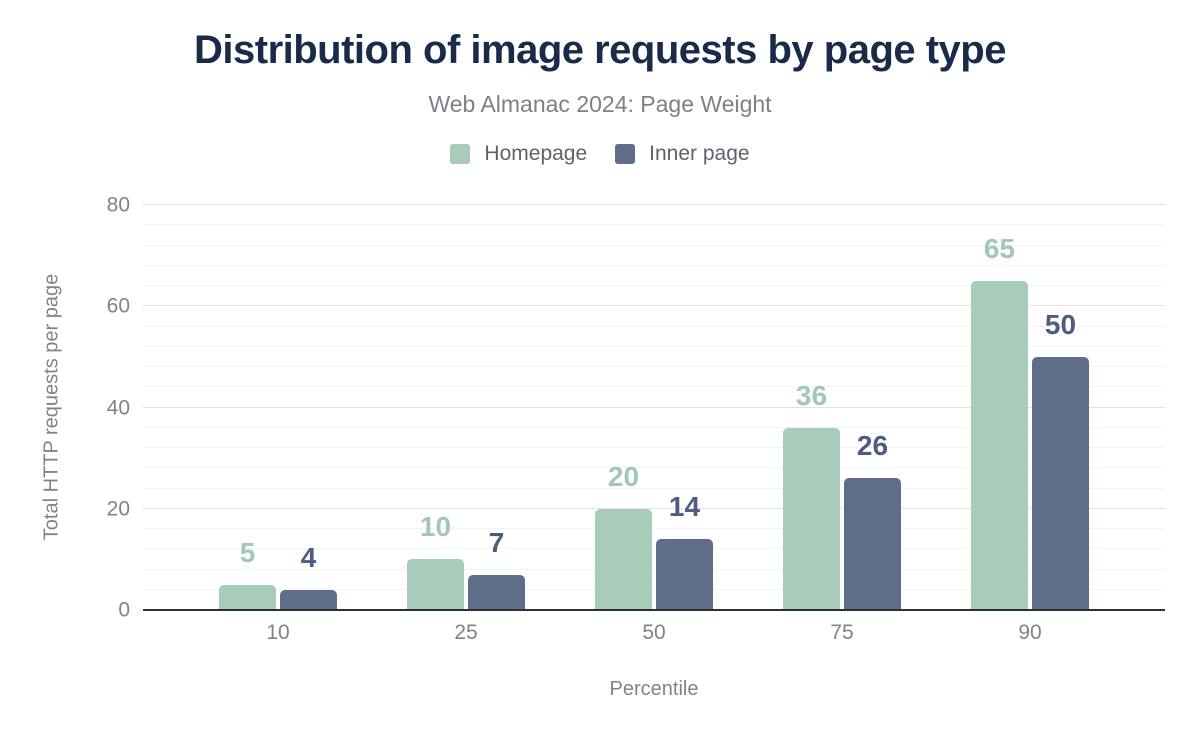  I want to click on bar-col-inner-page-p25: 7, so click(496, 568).